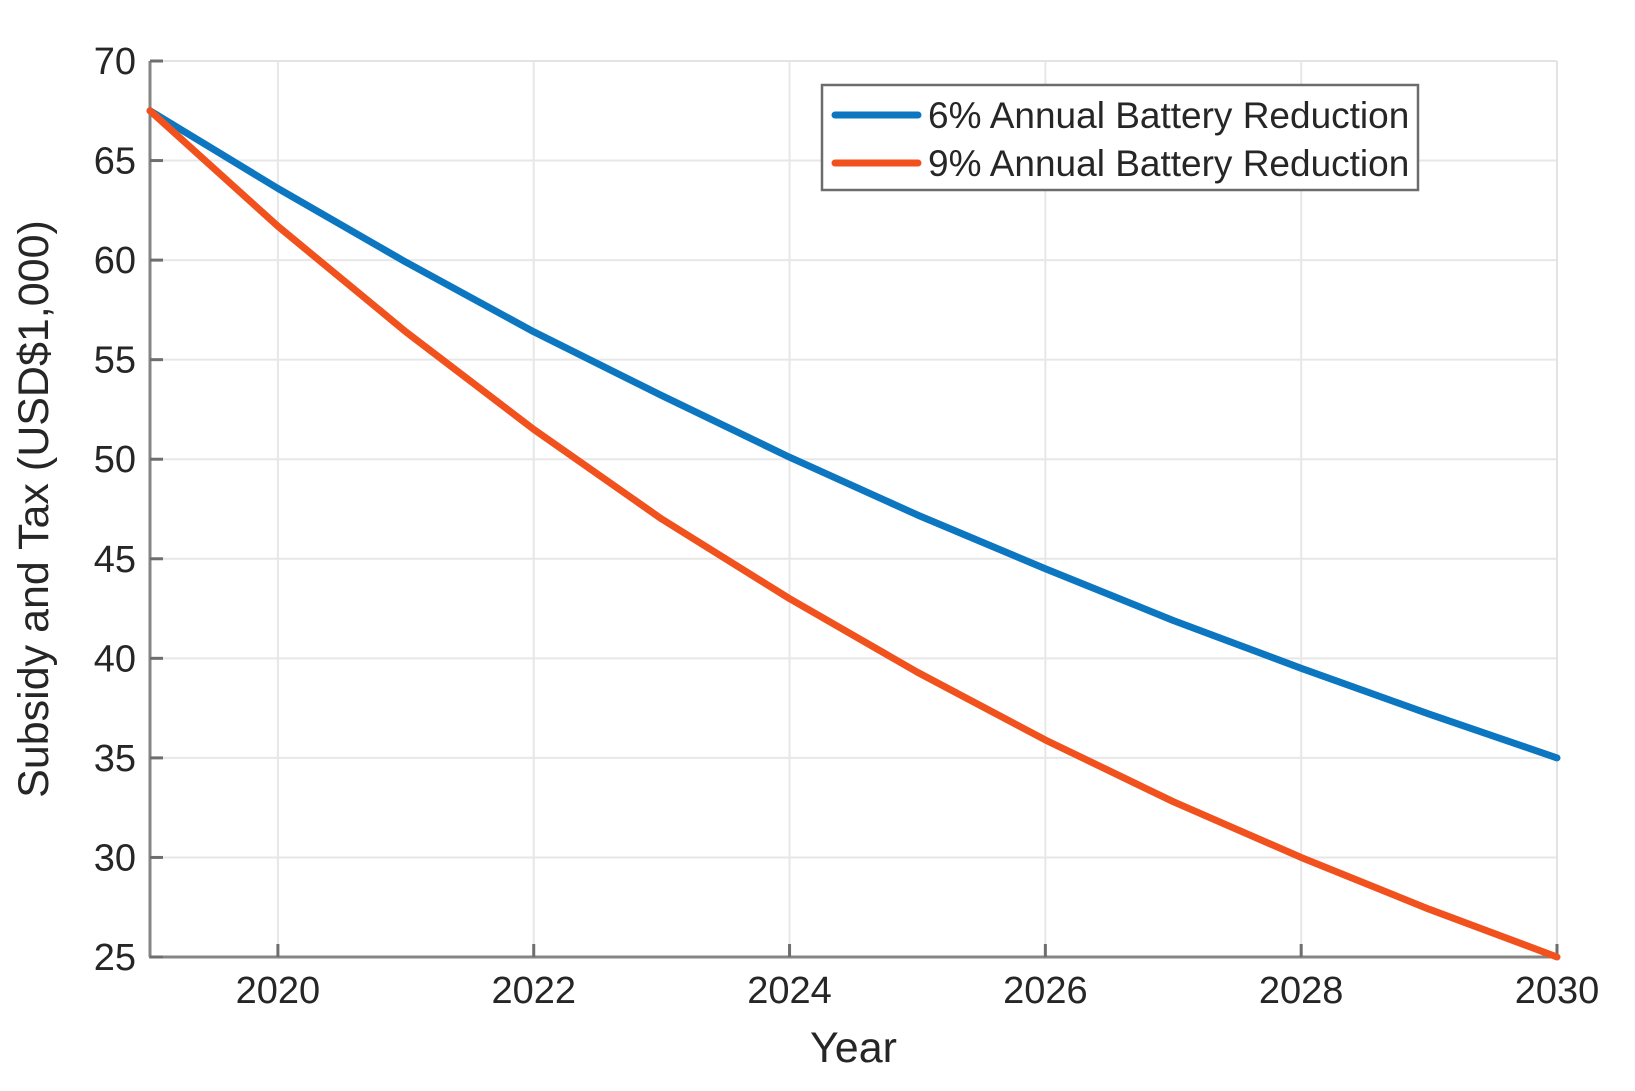 This screenshot has width=1635, height=1091. What do you see at coordinates (1168, 115) in the screenshot?
I see `legend-label-6pct: 6% Annual Battery Reduction` at bounding box center [1168, 115].